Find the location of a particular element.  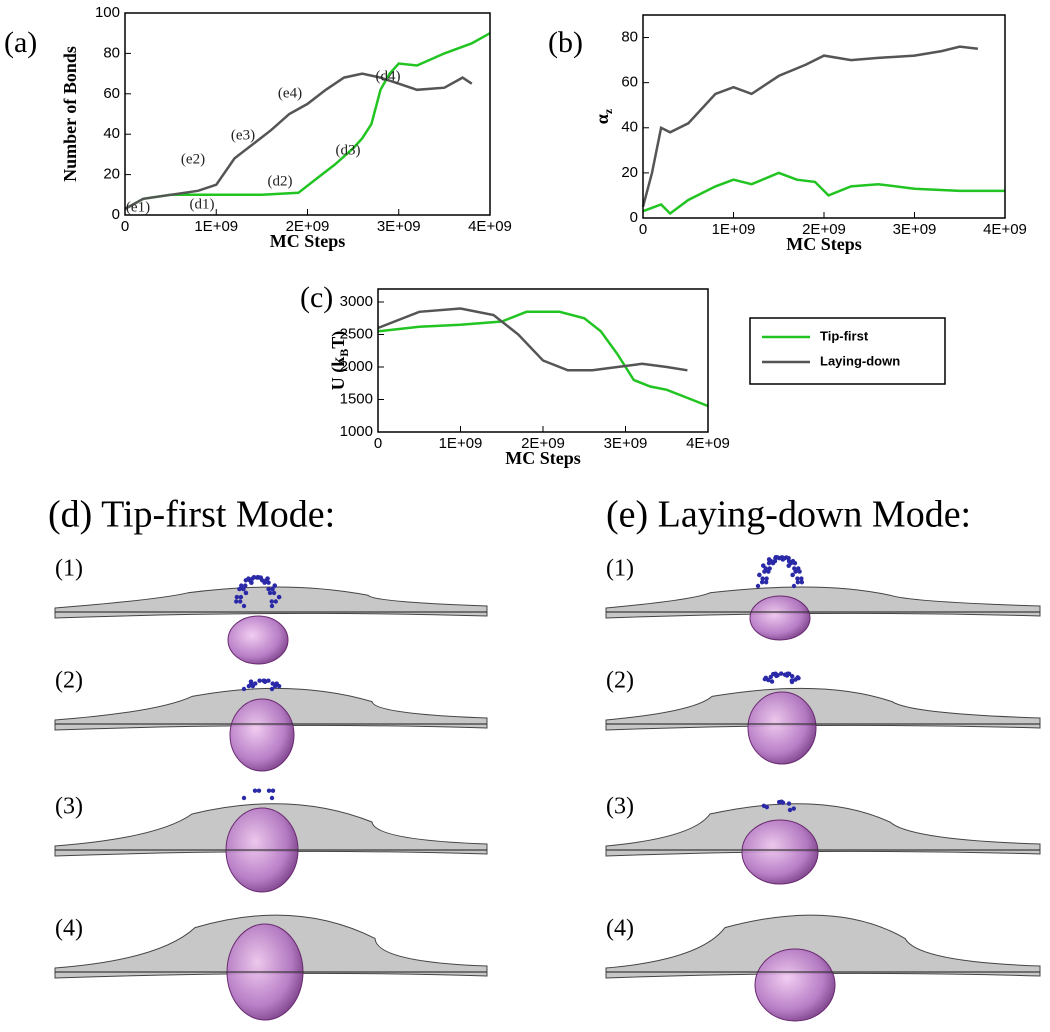

y-axis-label-text: Number of Bonds is located at coordinates (70, 114).